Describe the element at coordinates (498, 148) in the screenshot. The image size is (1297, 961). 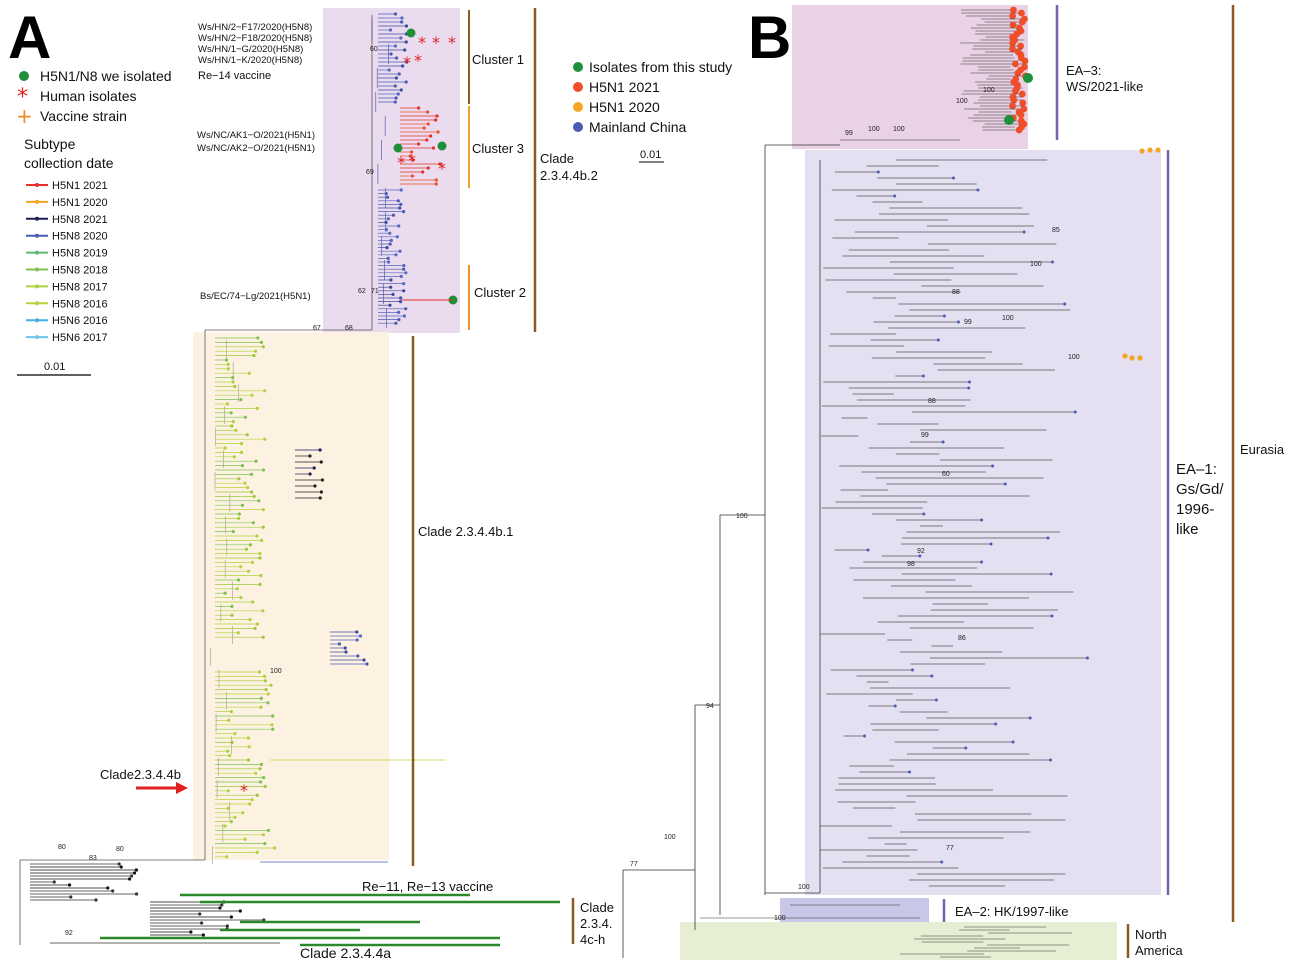
I see `cluster-3-label: Cluster 3` at that location.